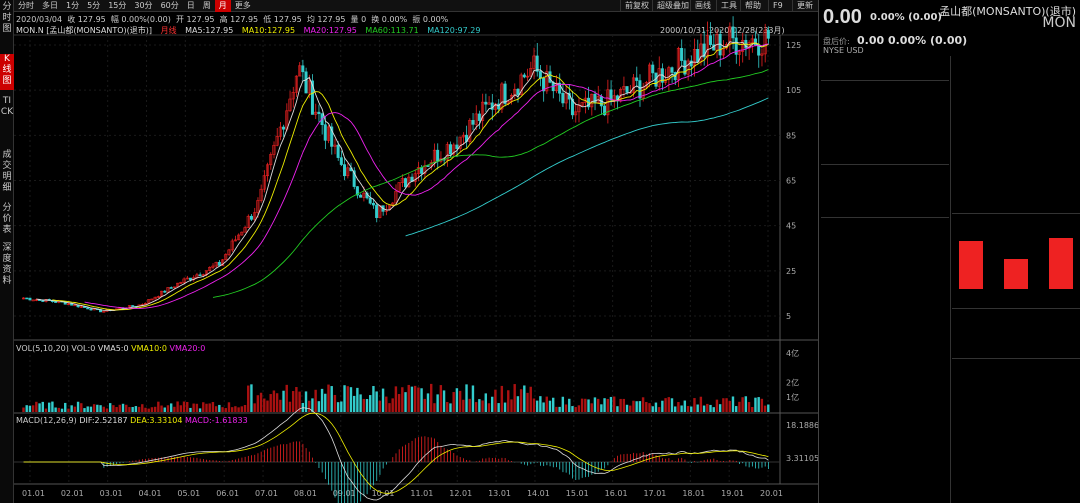  Describe the element at coordinates (7, 264) in the screenshot. I see `tab-deep-data: 深度资料` at that location.